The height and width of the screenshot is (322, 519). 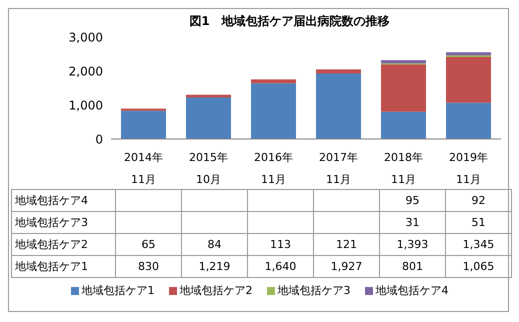 I want to click on data-label: 1,345, so click(x=479, y=245).